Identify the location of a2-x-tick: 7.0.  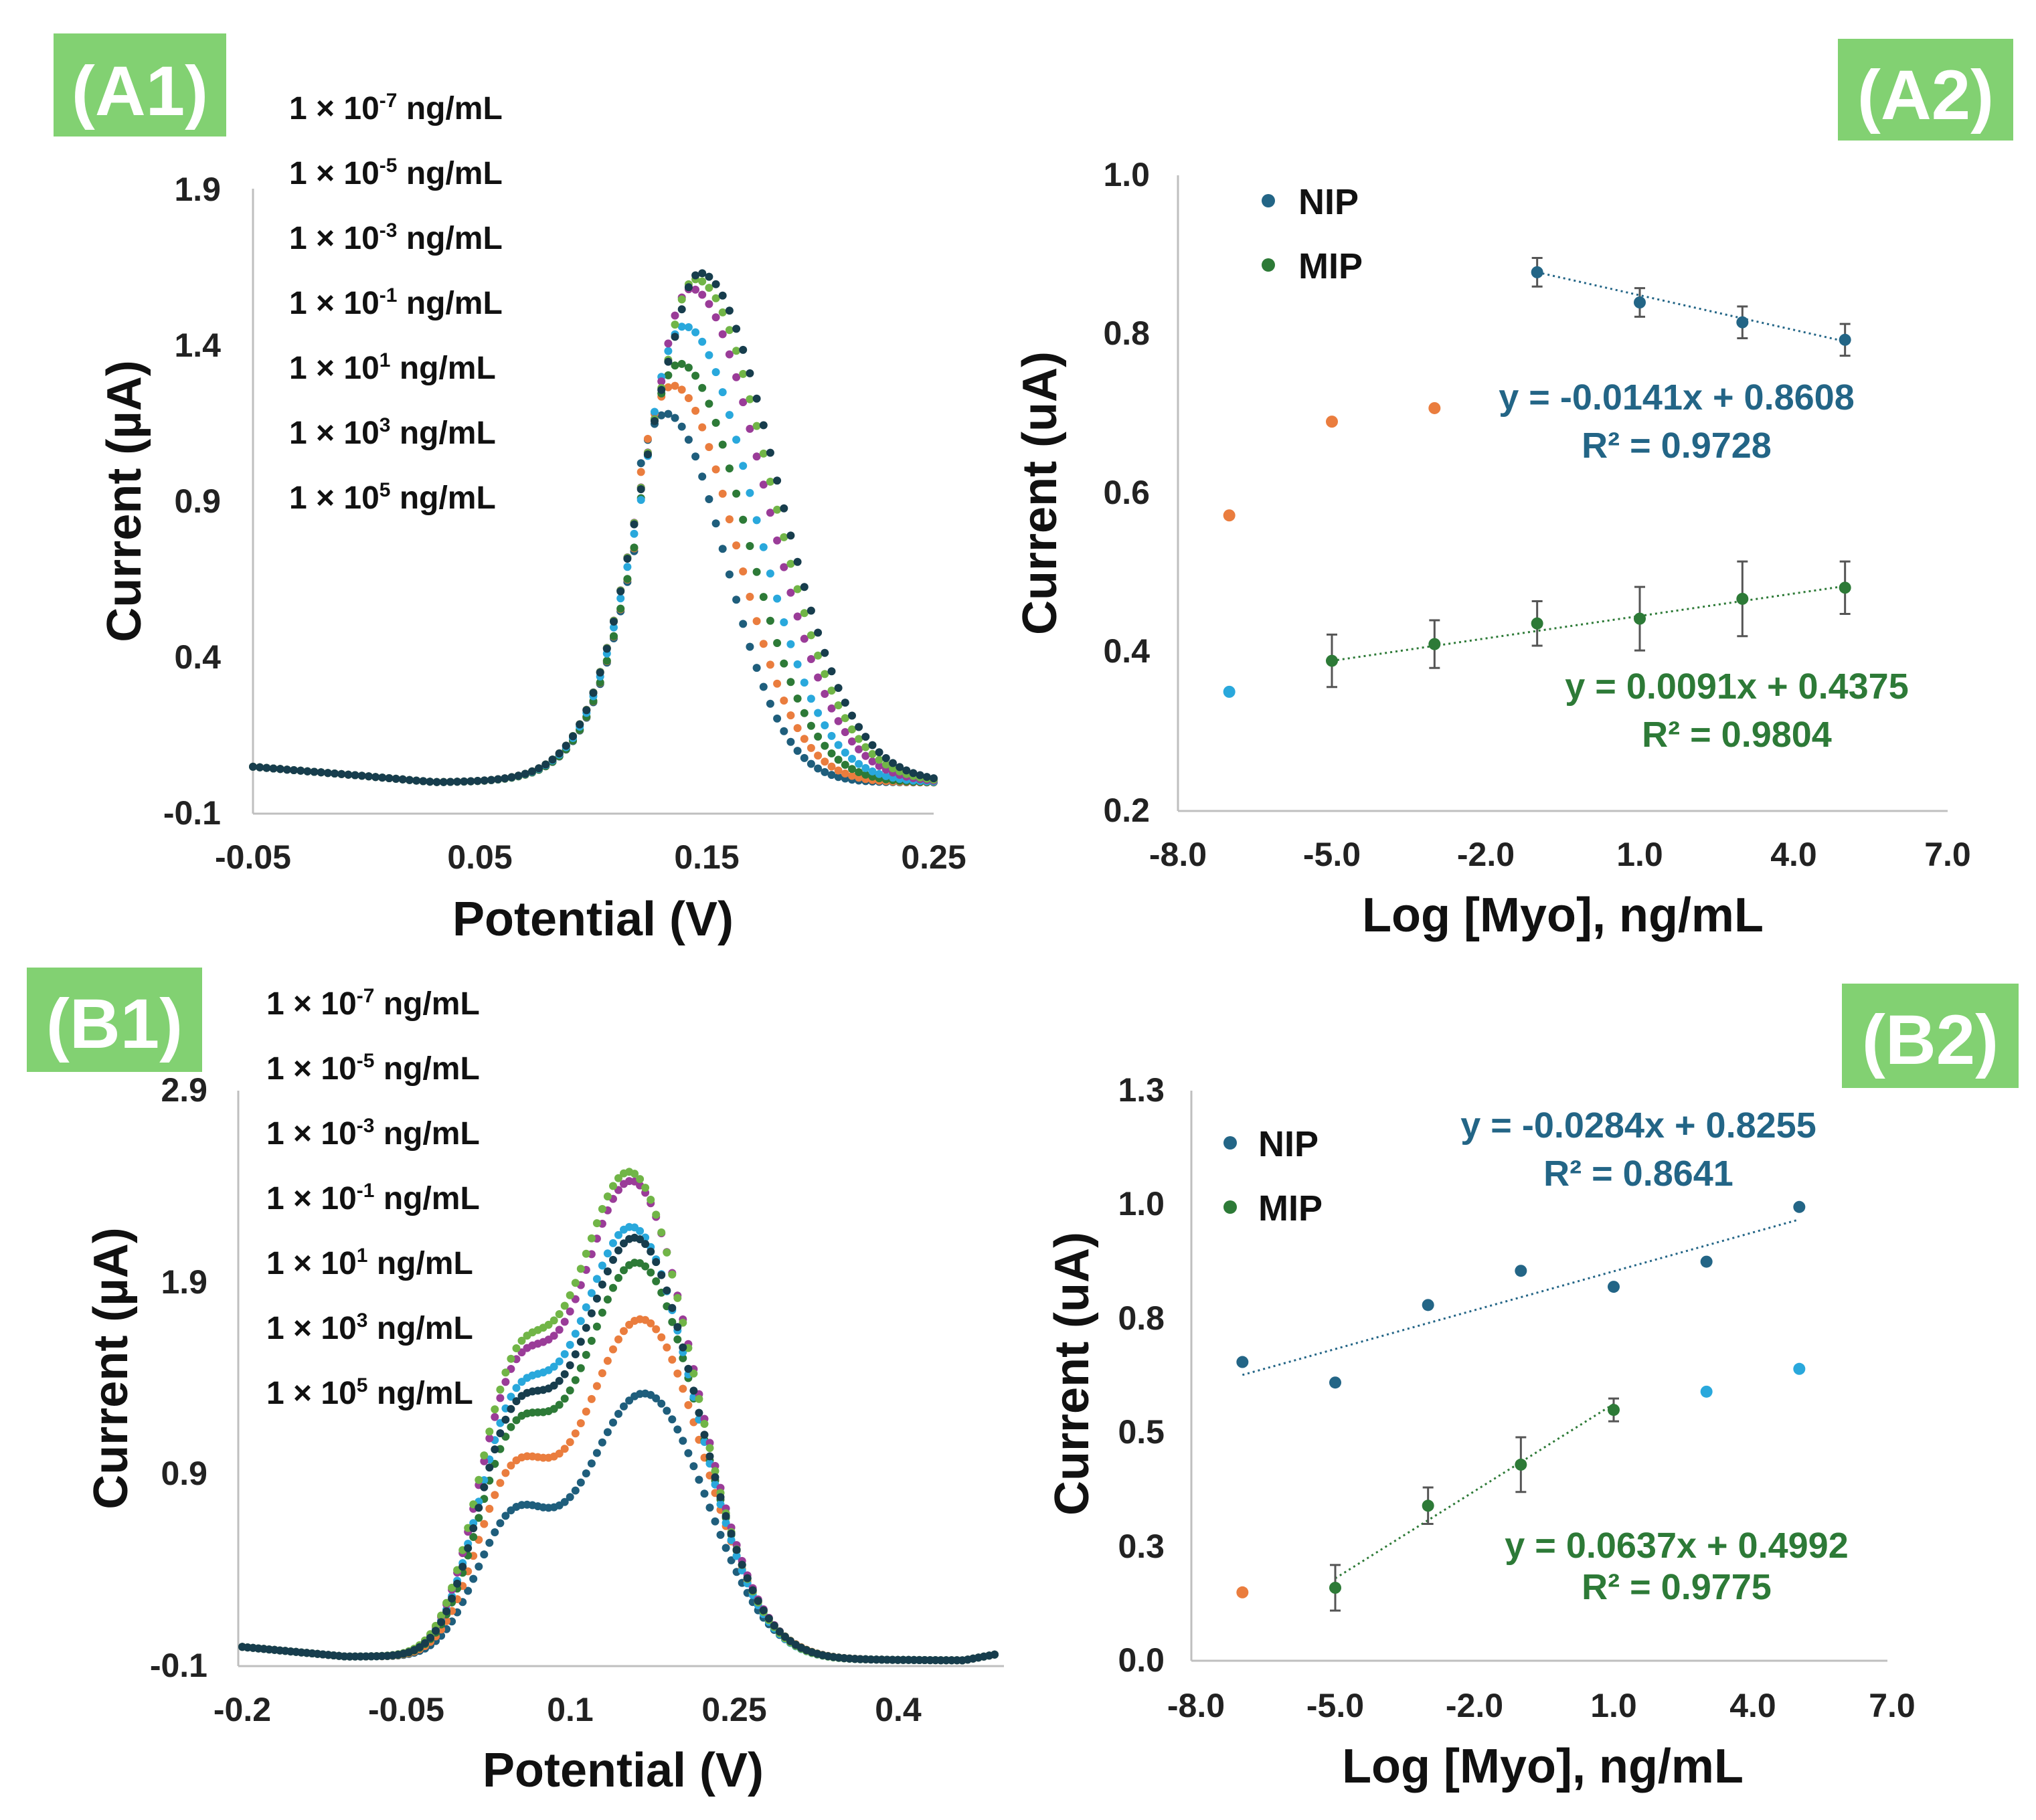
(1947, 854).